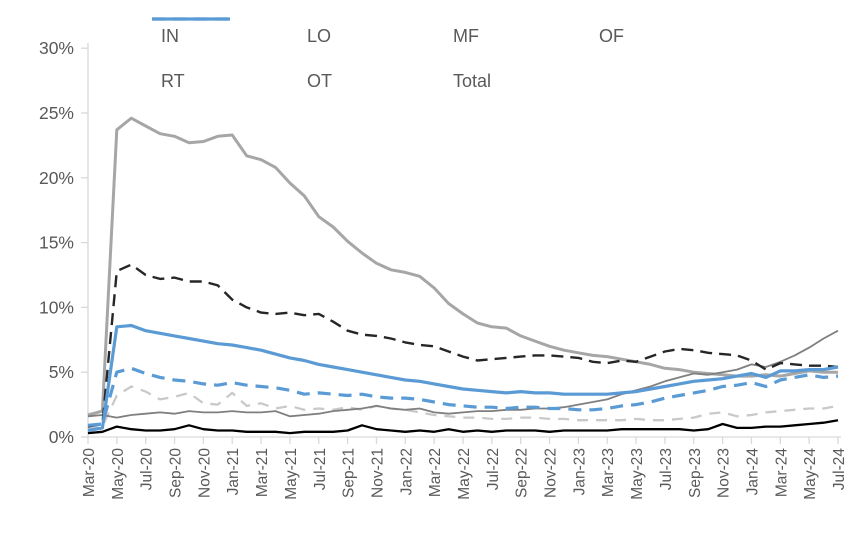 This screenshot has width=852, height=534. Describe the element at coordinates (466, 36) in the screenshot. I see `legend-label-mf: MF` at that location.